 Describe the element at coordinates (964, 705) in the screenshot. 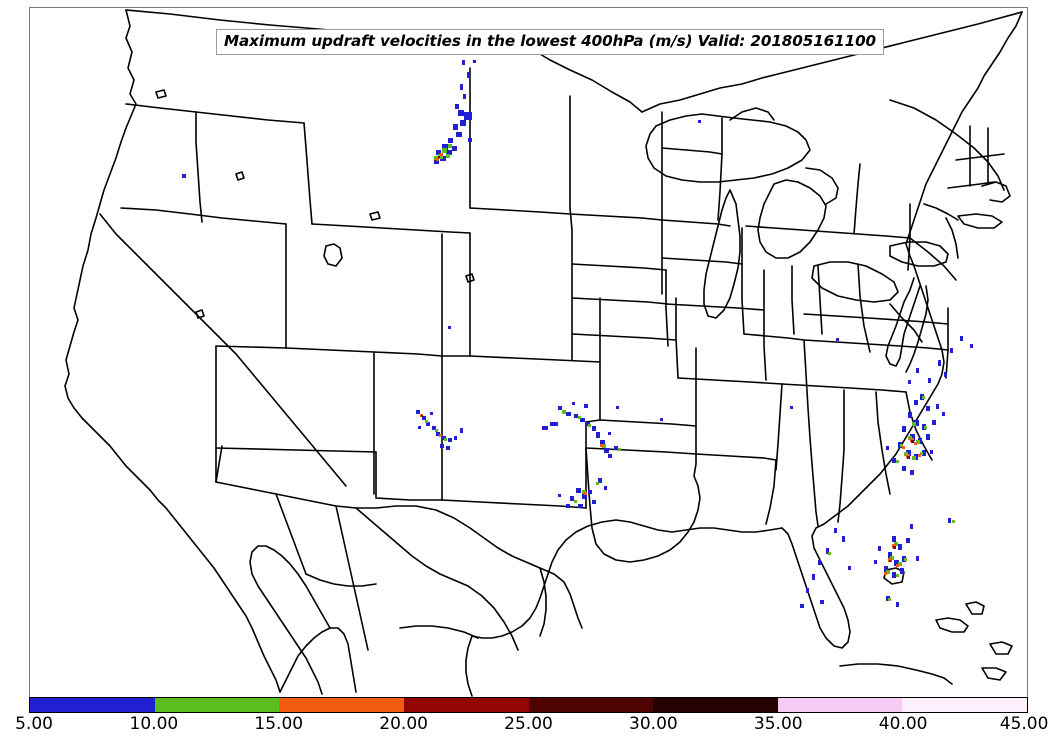

I see `colorbar-band-pale-pink` at that location.